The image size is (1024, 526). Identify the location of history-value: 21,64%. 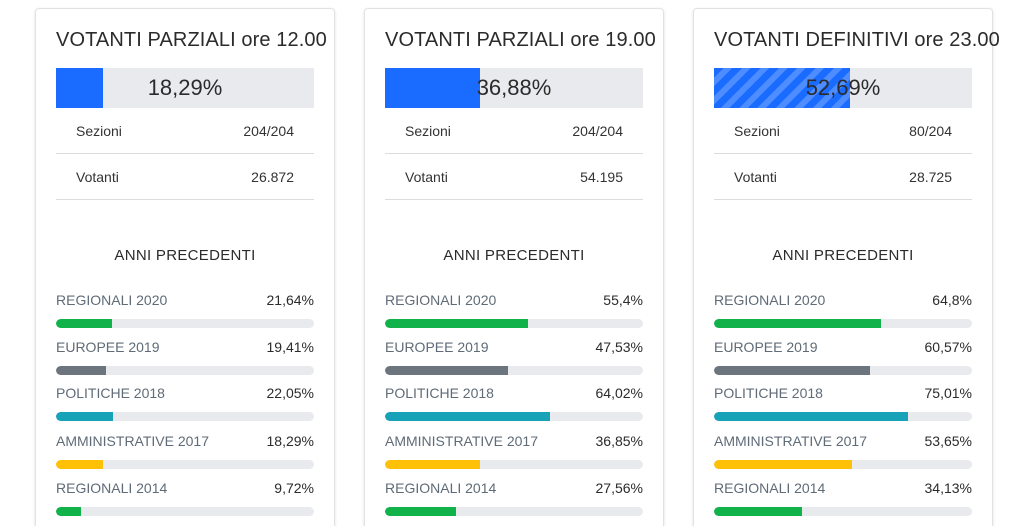
(290, 300).